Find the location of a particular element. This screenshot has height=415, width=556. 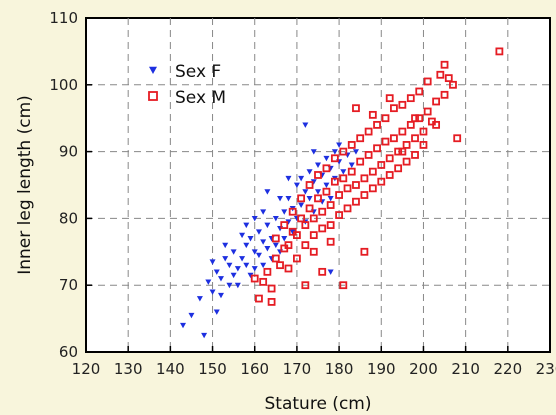

legend-marker-sex-m is located at coordinates (153, 96).